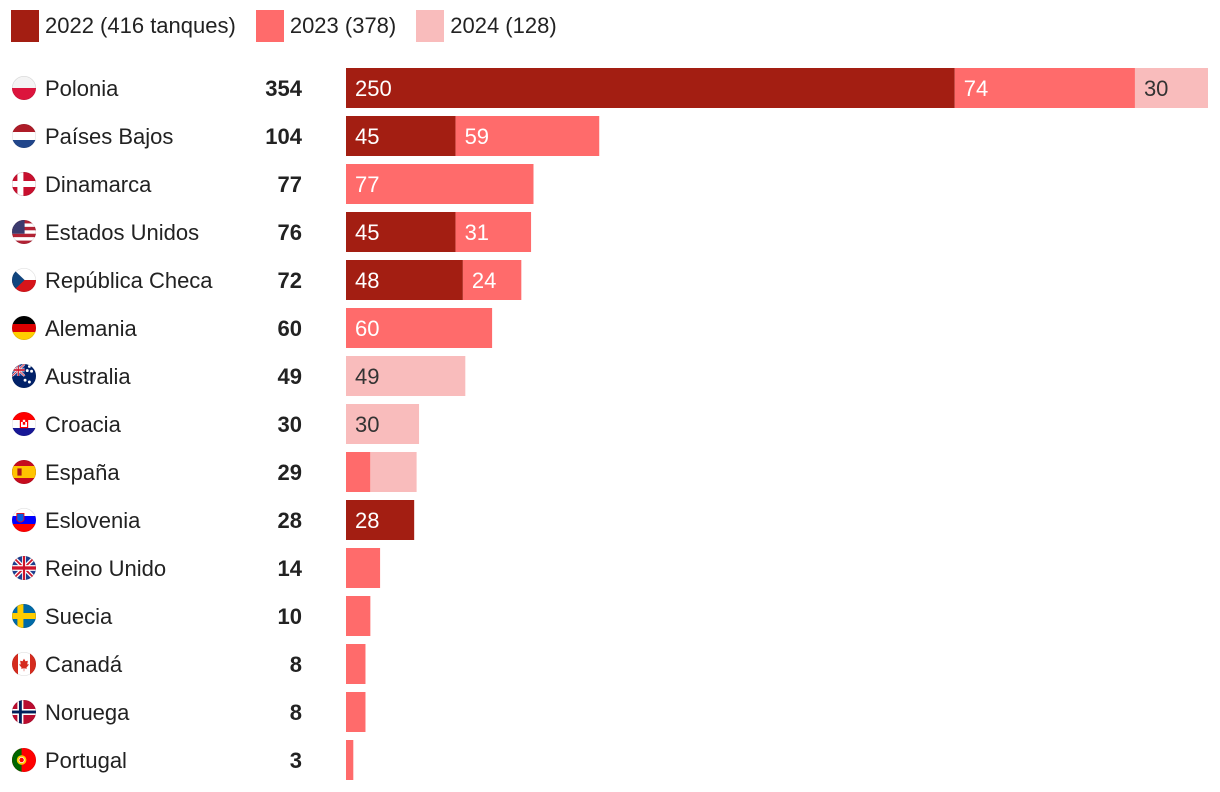  I want to click on spain-flag-icon, so click(24, 472).